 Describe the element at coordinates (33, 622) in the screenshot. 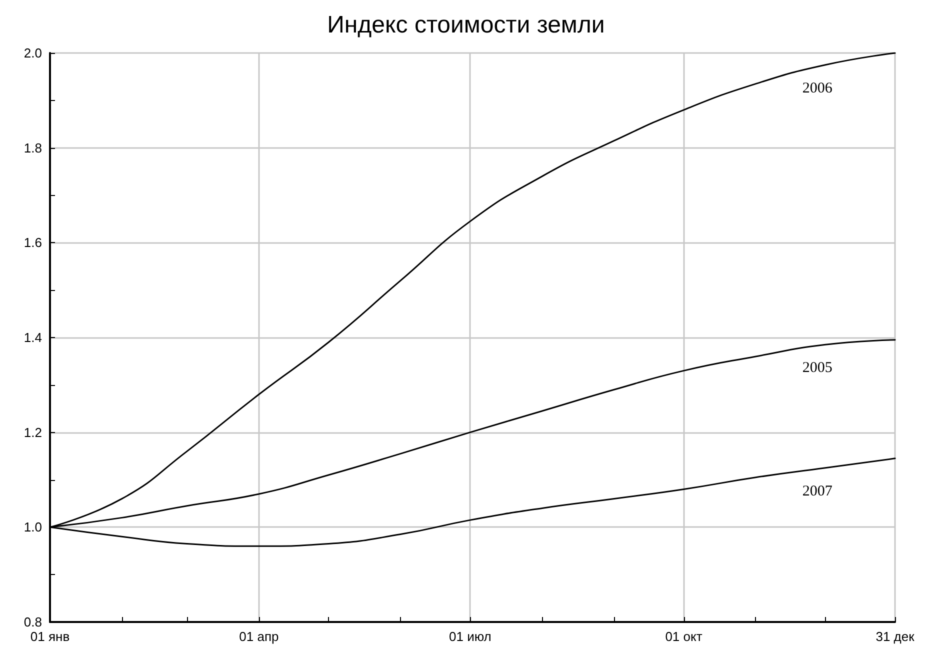

I see `y-tick-label: 0.8` at that location.